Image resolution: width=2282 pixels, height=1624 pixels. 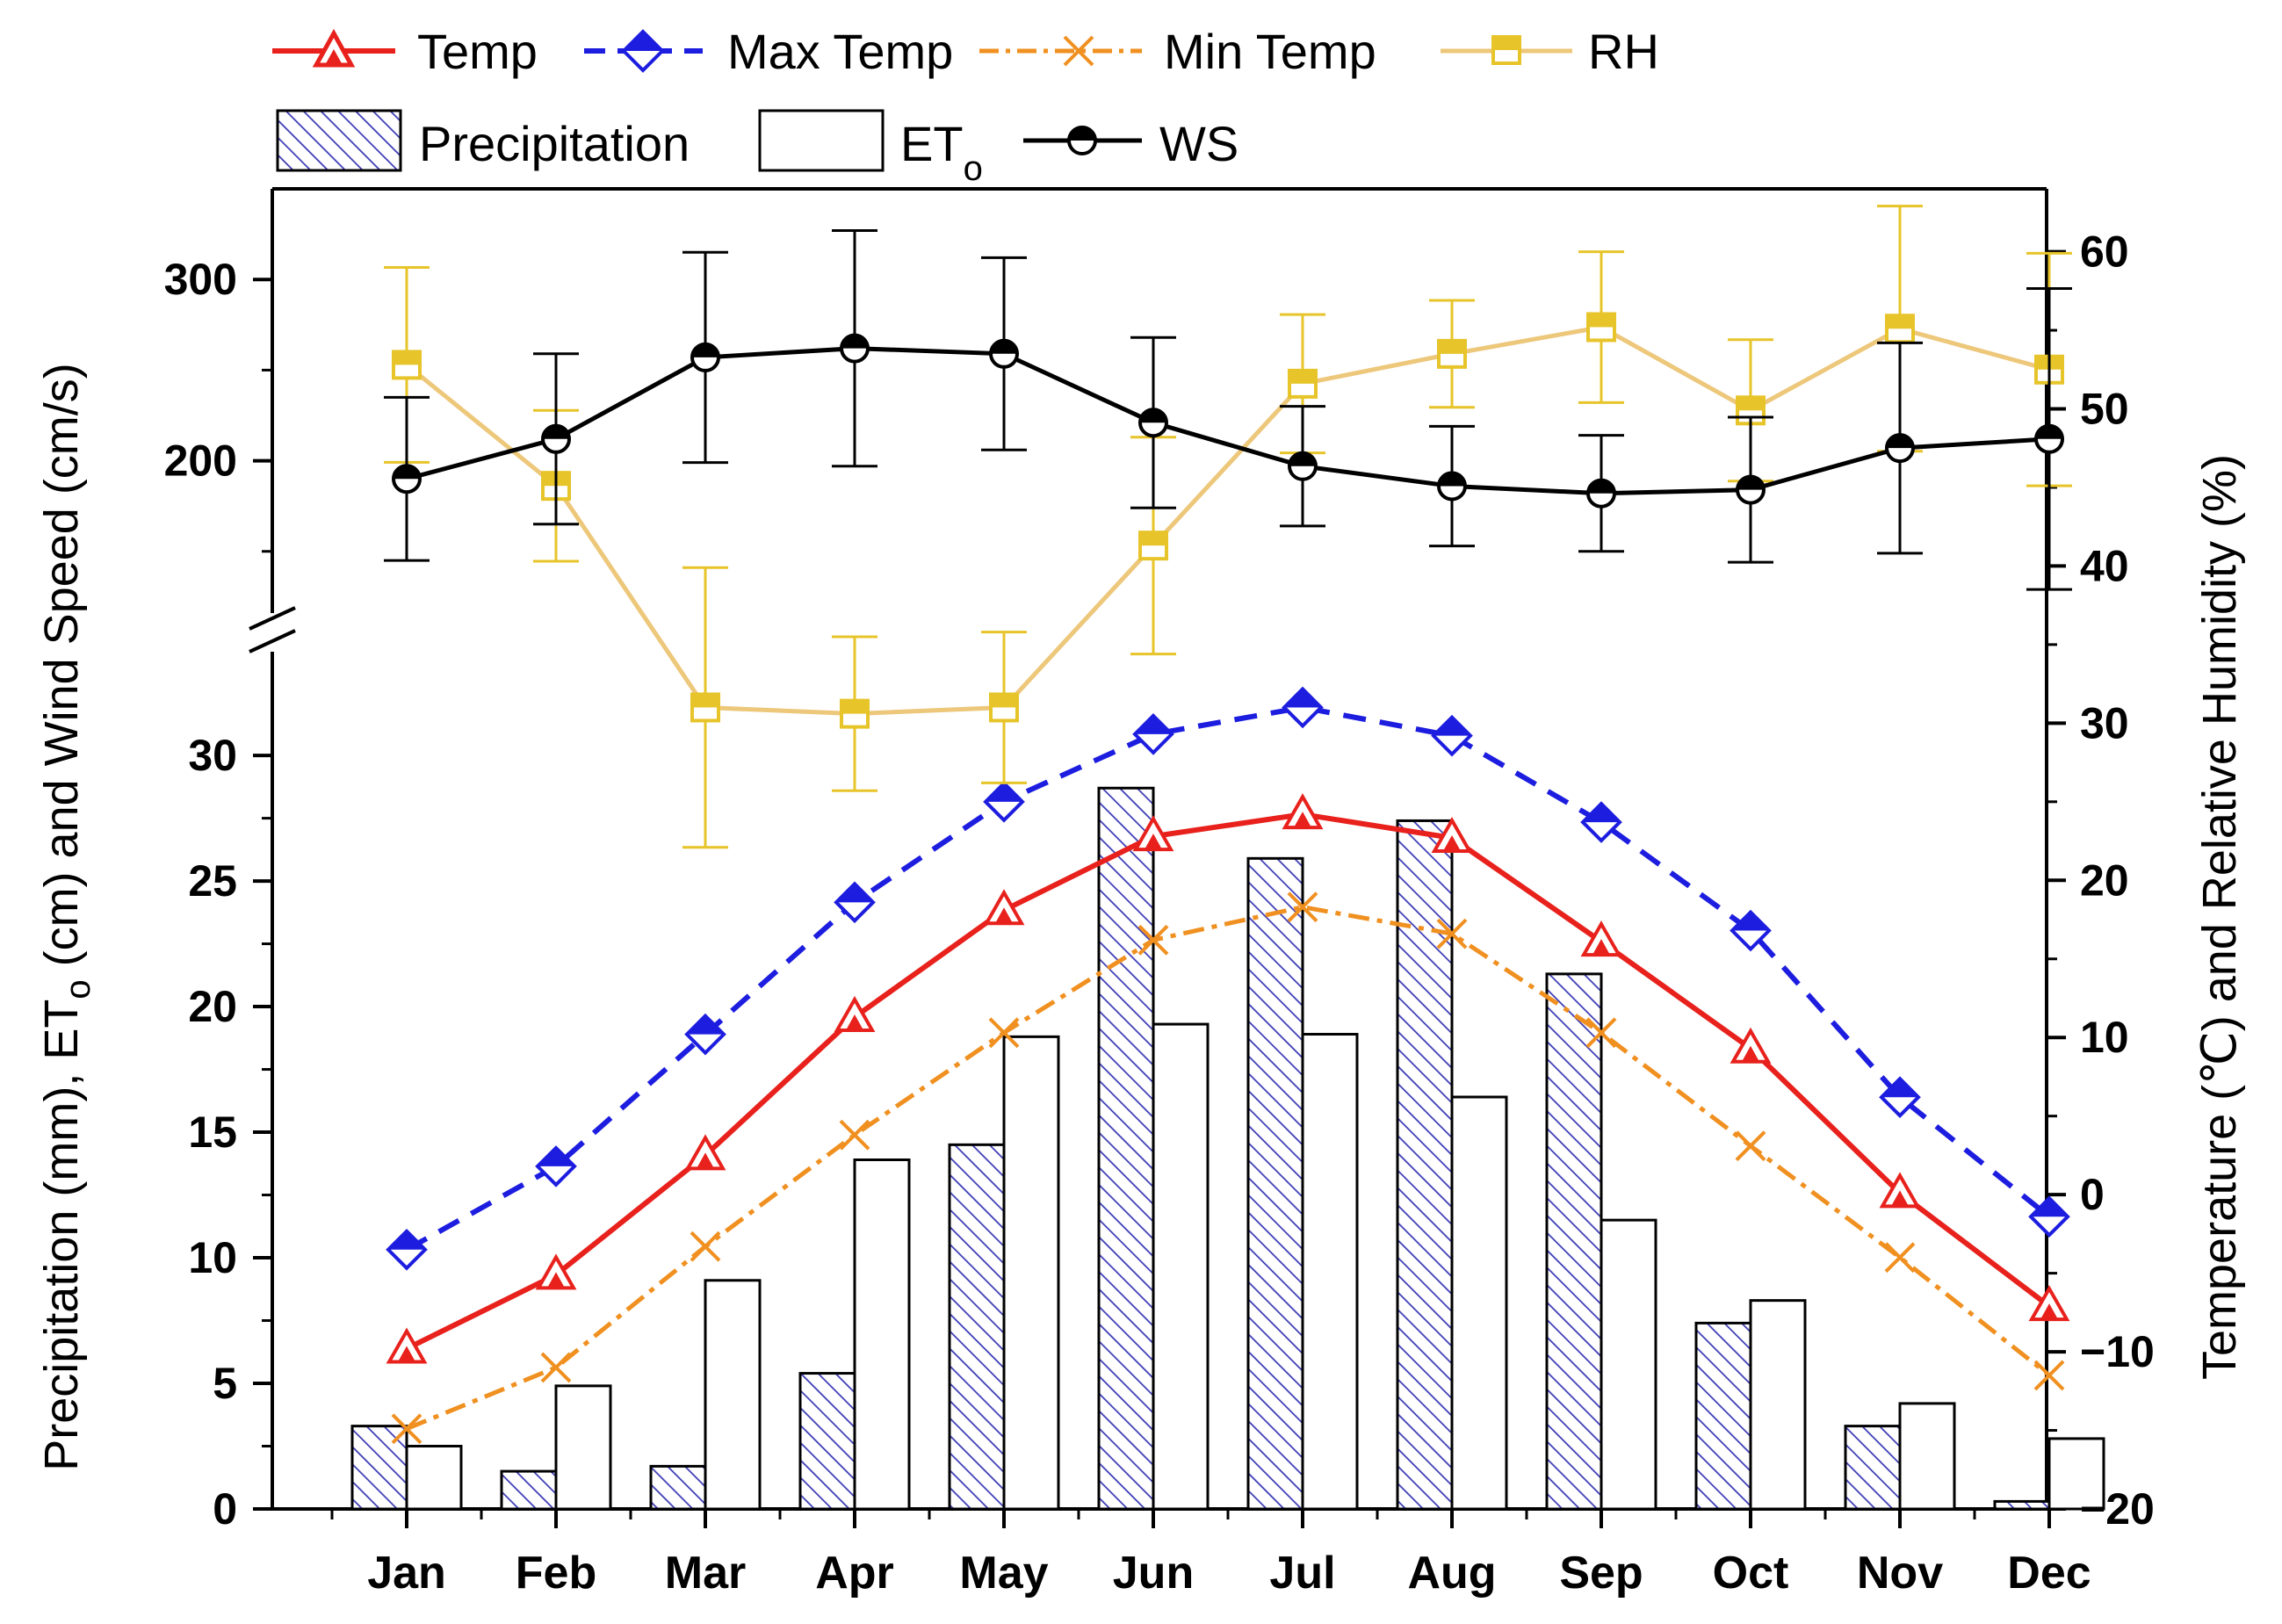 I want to click on left-tick-label: 10, so click(x=212, y=1257).